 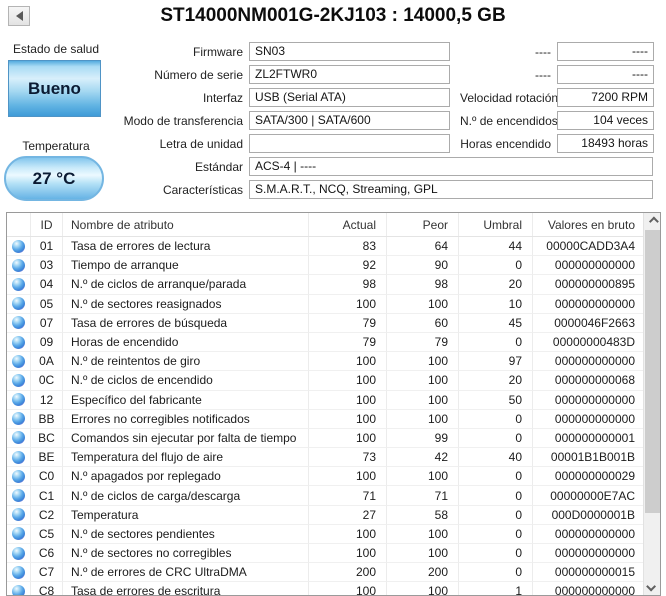 I want to click on field-label: Velocidad rotación, so click(x=509, y=97).